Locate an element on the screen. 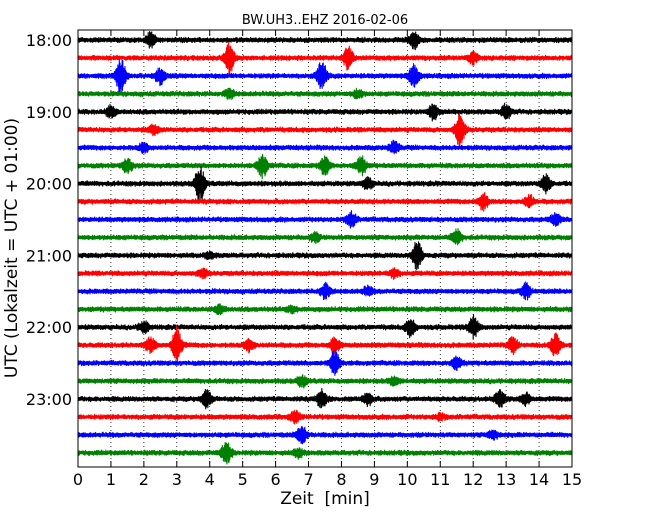  x-tick-label: 11 is located at coordinates (440, 479).